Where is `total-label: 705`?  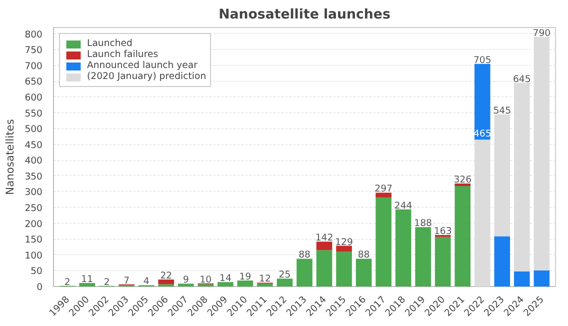
total-label: 705 is located at coordinates (482, 60).